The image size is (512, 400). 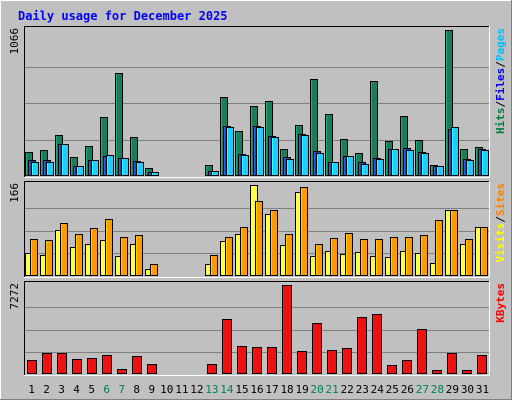 I want to click on x-tick-label: 15, so click(x=241, y=389).